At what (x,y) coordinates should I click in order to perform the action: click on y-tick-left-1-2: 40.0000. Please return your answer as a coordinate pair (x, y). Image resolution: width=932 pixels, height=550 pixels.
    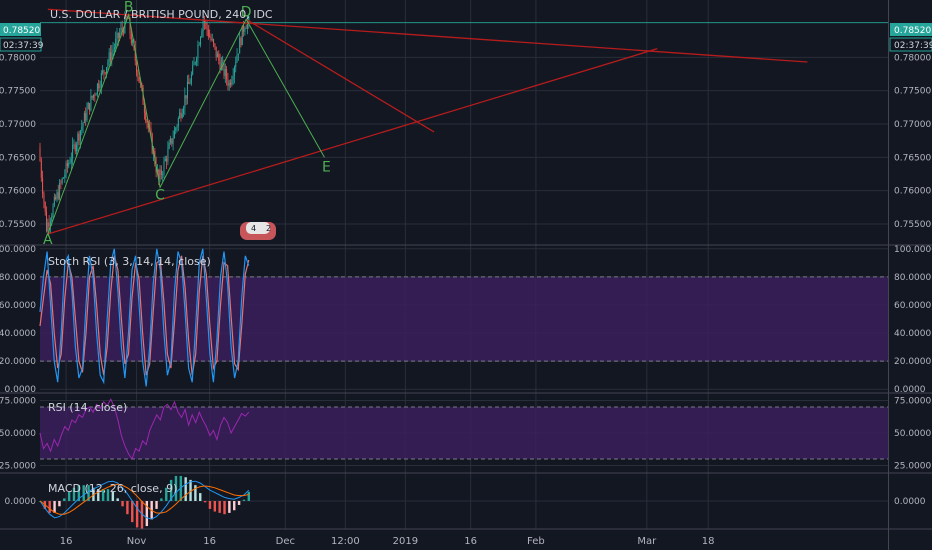
    Looking at the image, I should click on (18, 334).